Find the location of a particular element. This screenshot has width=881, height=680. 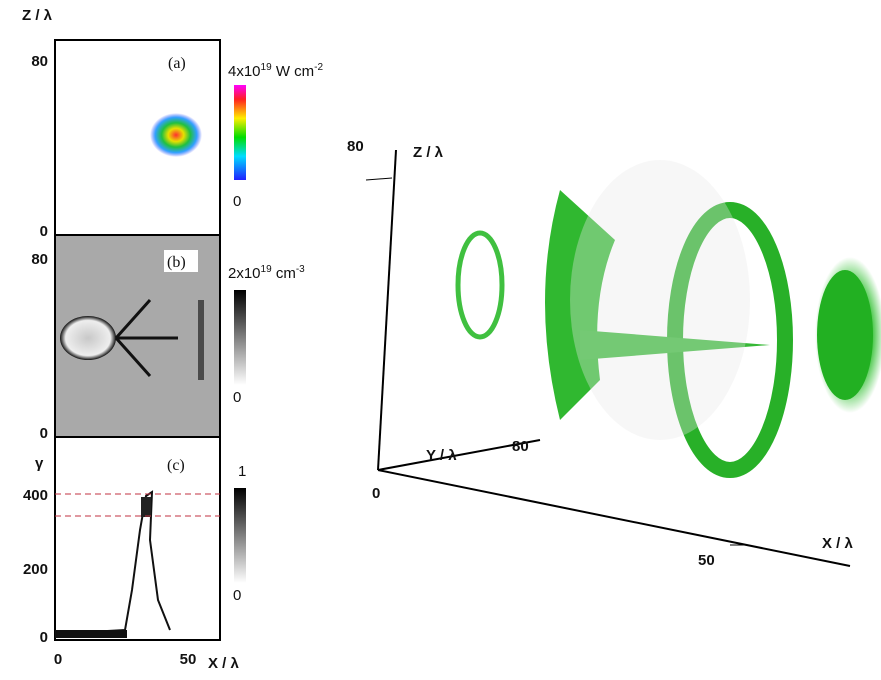

panel-label-box is located at coordinates (181, 261).